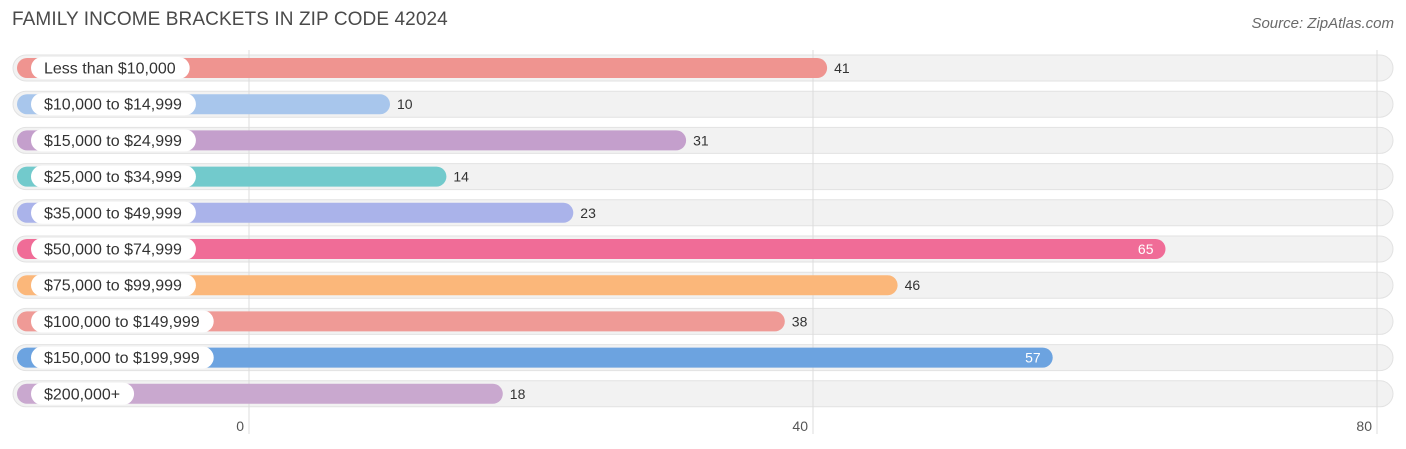 The width and height of the screenshot is (1406, 449). I want to click on value-label: 38, so click(800, 321).